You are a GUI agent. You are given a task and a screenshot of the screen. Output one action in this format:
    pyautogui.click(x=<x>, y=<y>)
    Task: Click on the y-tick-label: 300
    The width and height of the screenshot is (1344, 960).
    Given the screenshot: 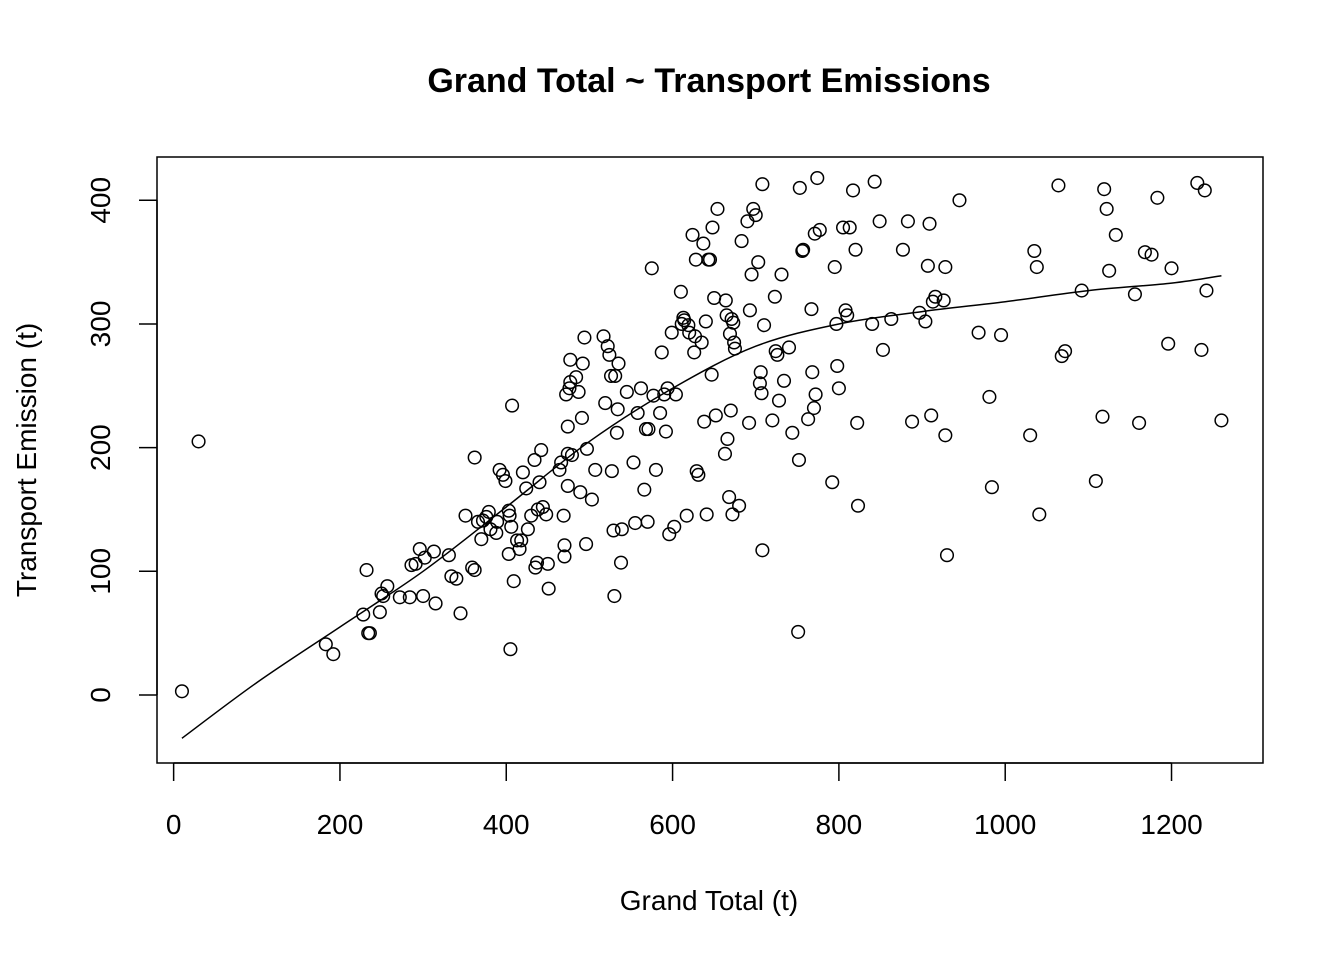 What is the action you would take?
    pyautogui.click(x=100, y=324)
    